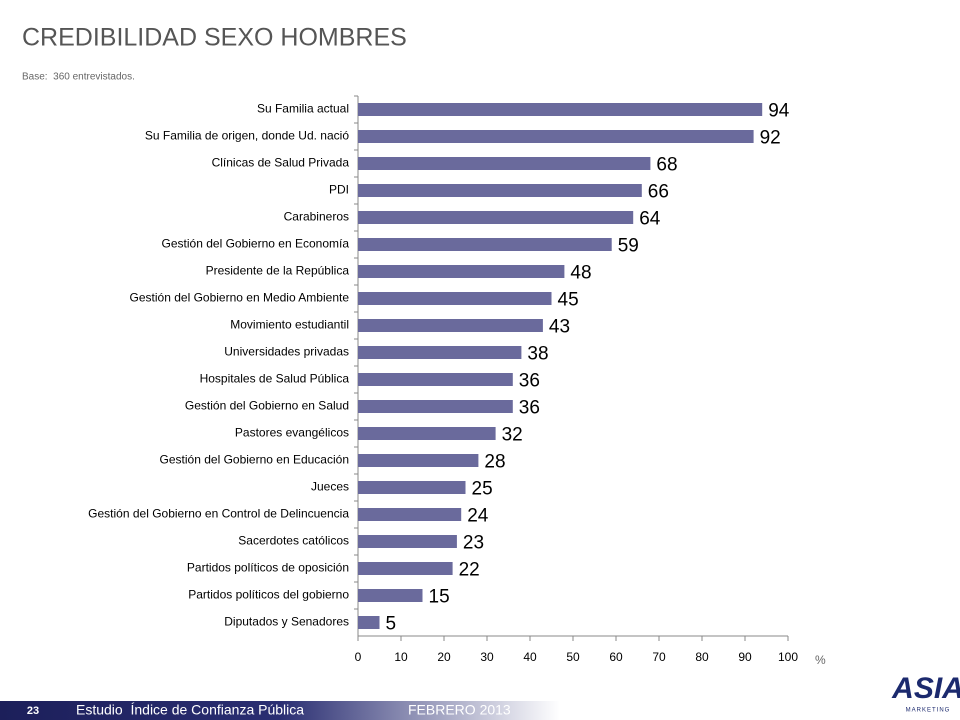 The image size is (960, 720). What do you see at coordinates (268, 568) in the screenshot?
I see `y-tick-label: Partidos políticos de oposición` at bounding box center [268, 568].